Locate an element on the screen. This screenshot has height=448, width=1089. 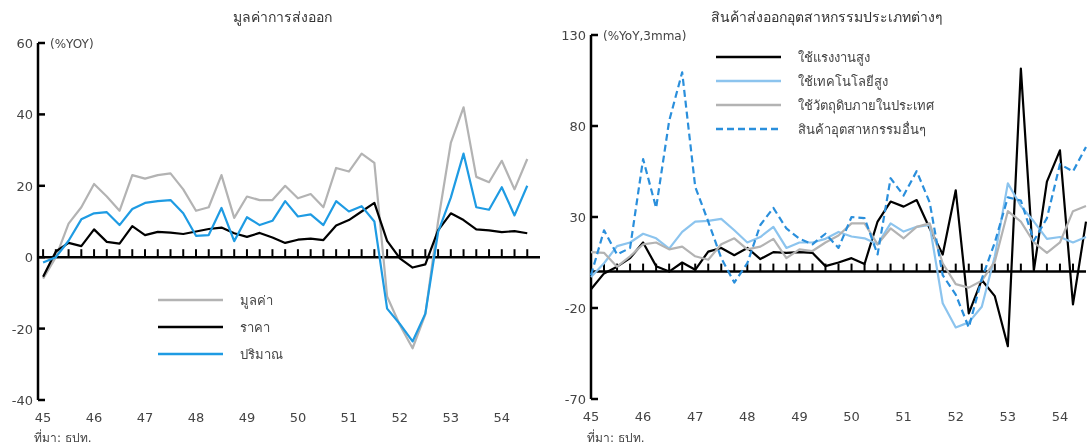
y-tick-label: 20 is located at coordinates (24, 186).